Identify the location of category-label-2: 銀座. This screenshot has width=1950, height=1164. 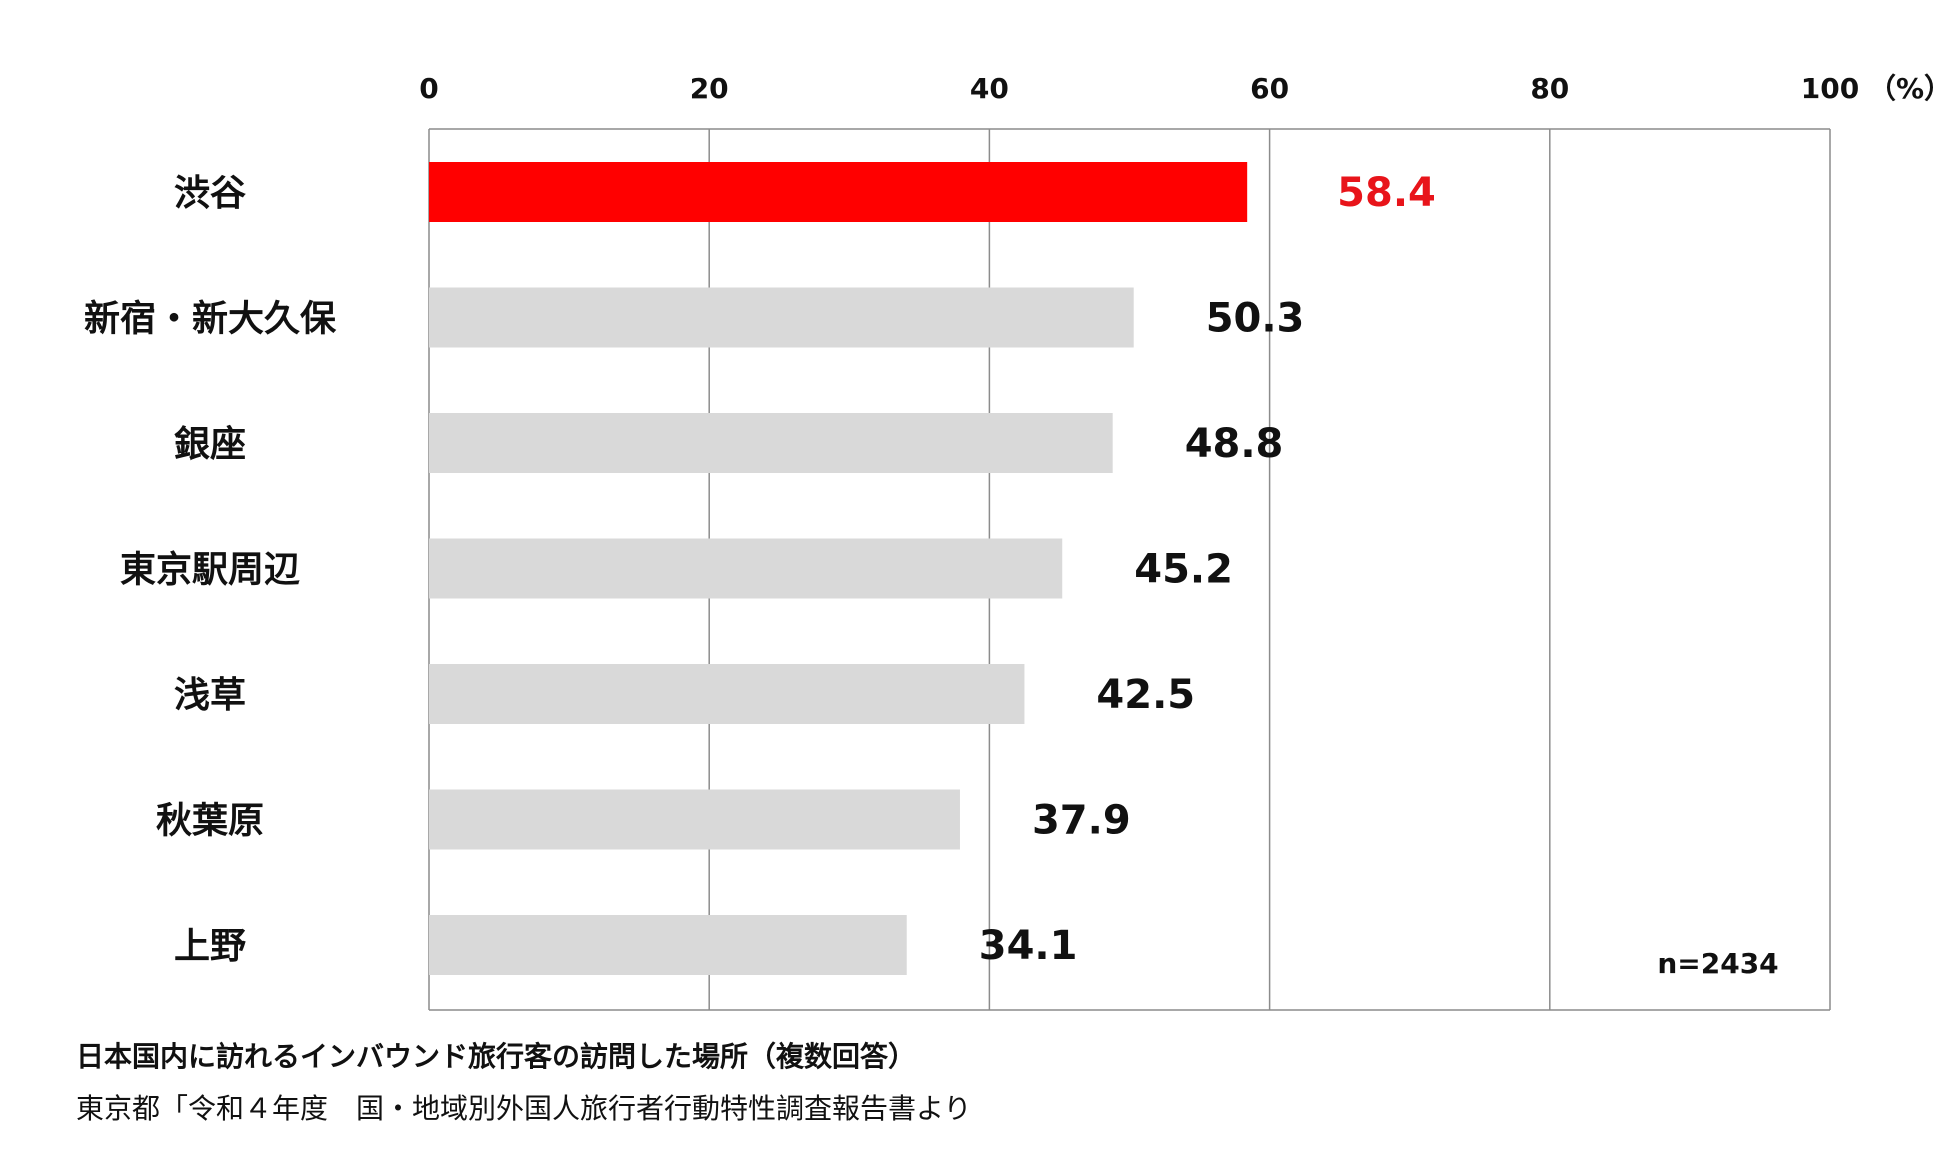
(210, 444).